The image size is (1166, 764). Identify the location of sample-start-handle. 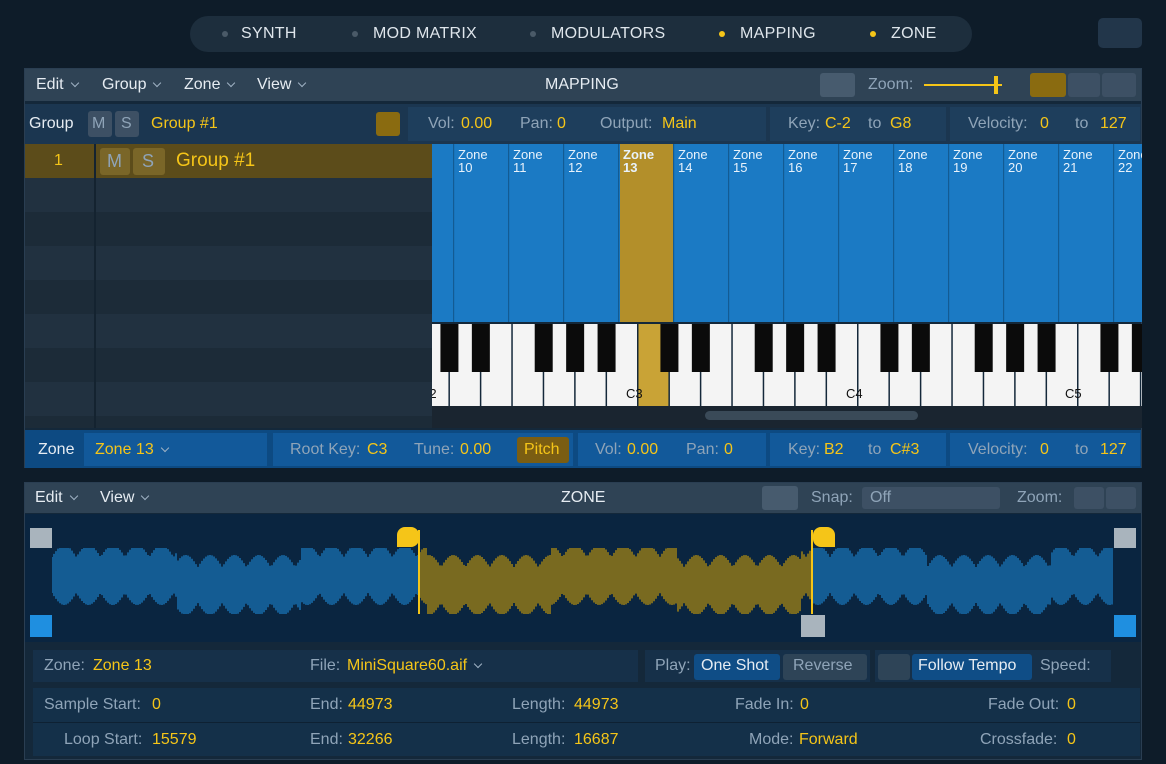
(41, 626).